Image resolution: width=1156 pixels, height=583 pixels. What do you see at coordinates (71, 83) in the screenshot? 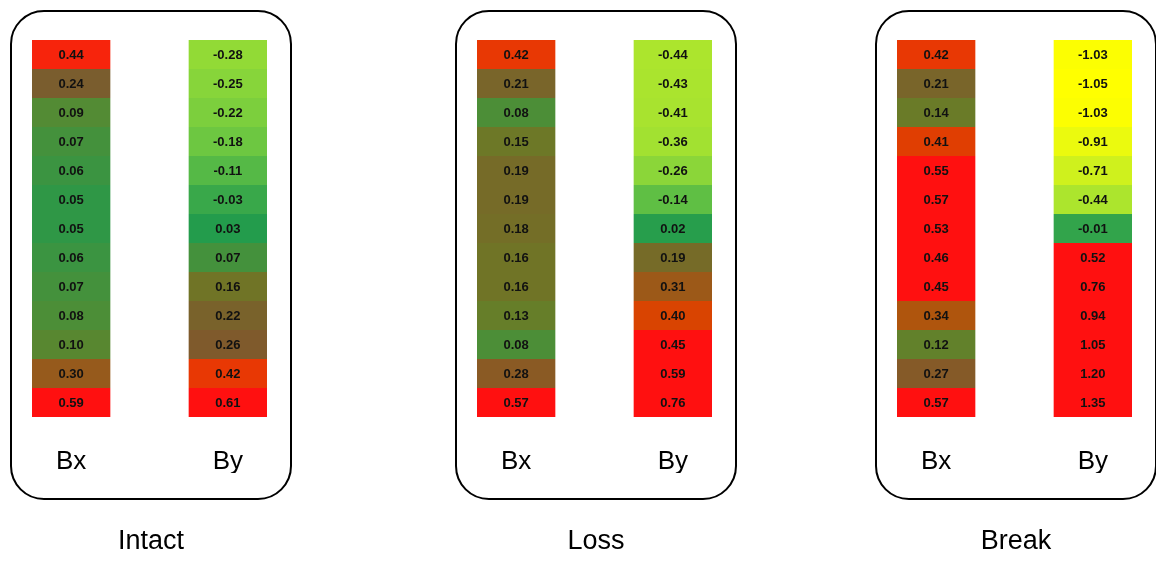
I see `data-label: 0.24` at bounding box center [71, 83].